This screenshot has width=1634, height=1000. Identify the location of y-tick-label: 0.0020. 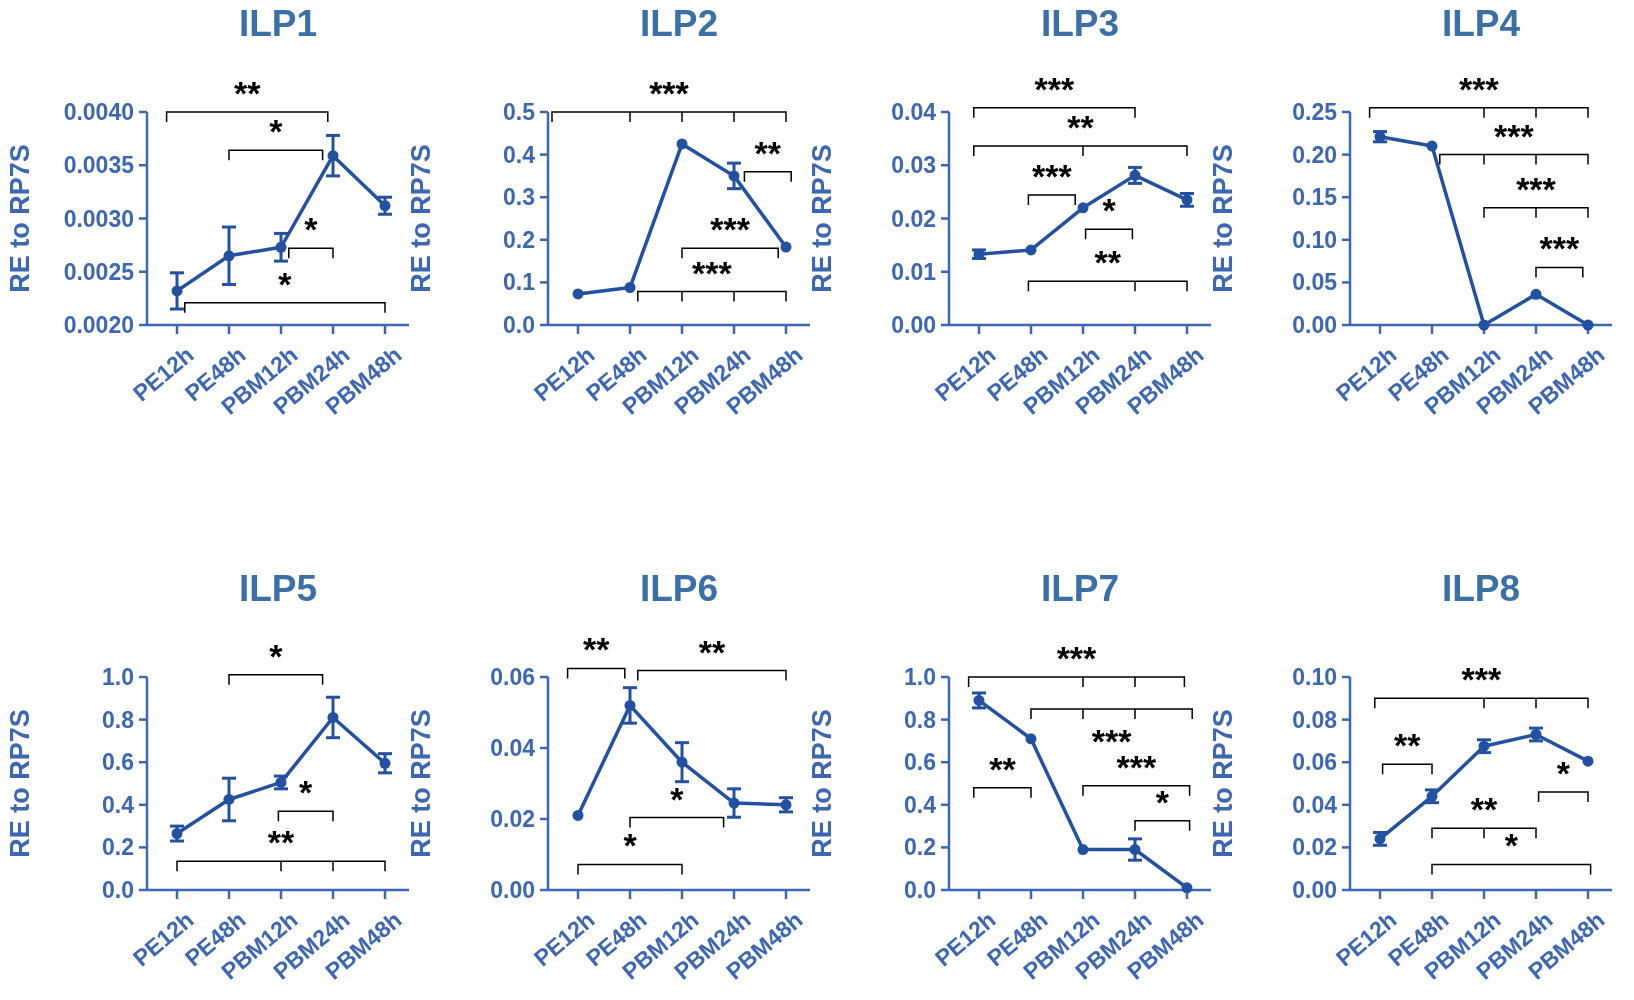
(98, 325).